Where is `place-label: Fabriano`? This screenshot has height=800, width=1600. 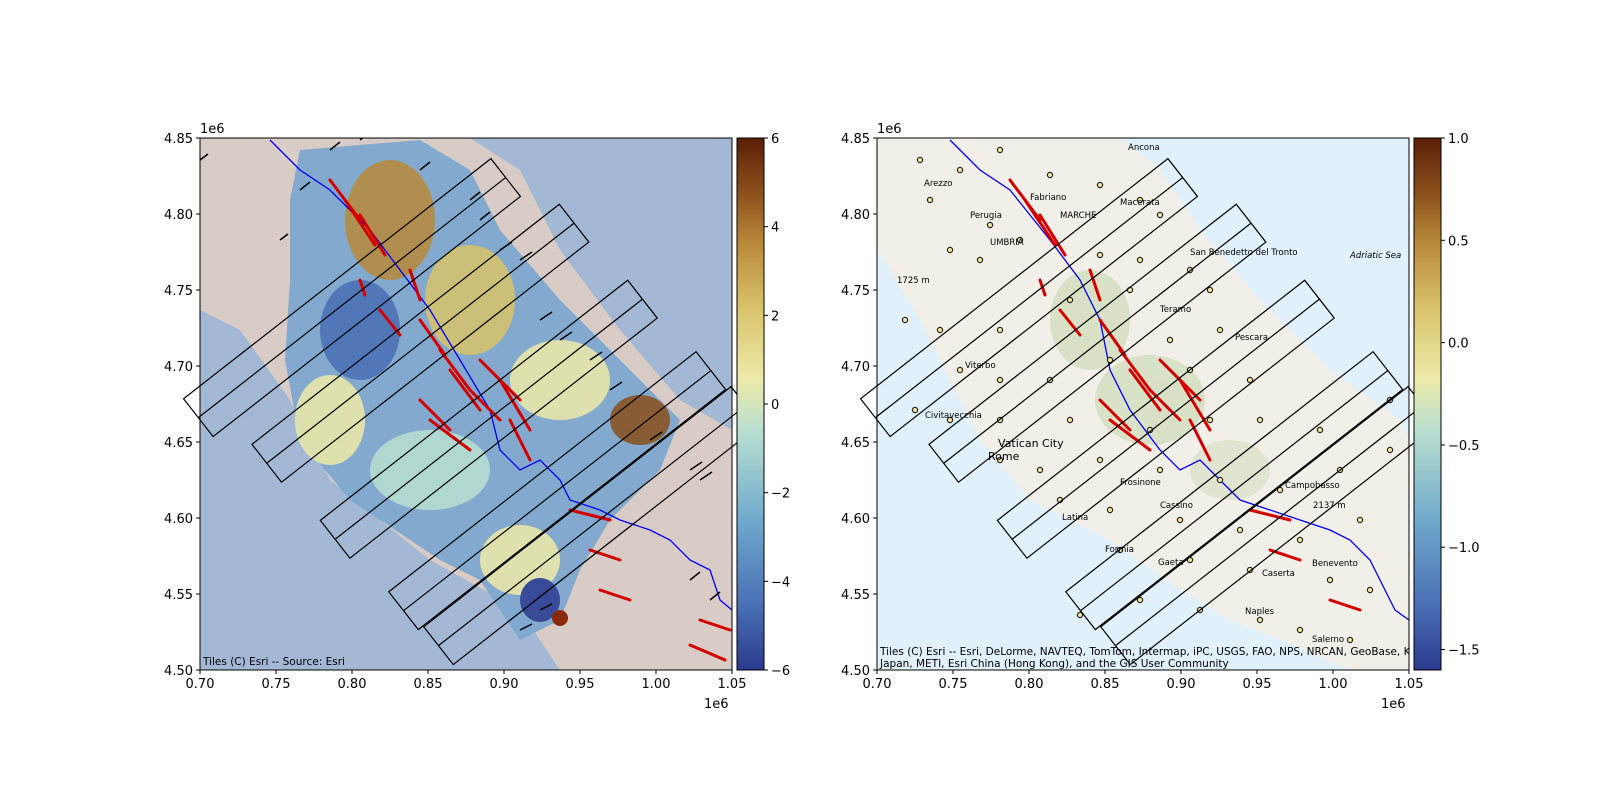
place-label: Fabriano is located at coordinates (1048, 198).